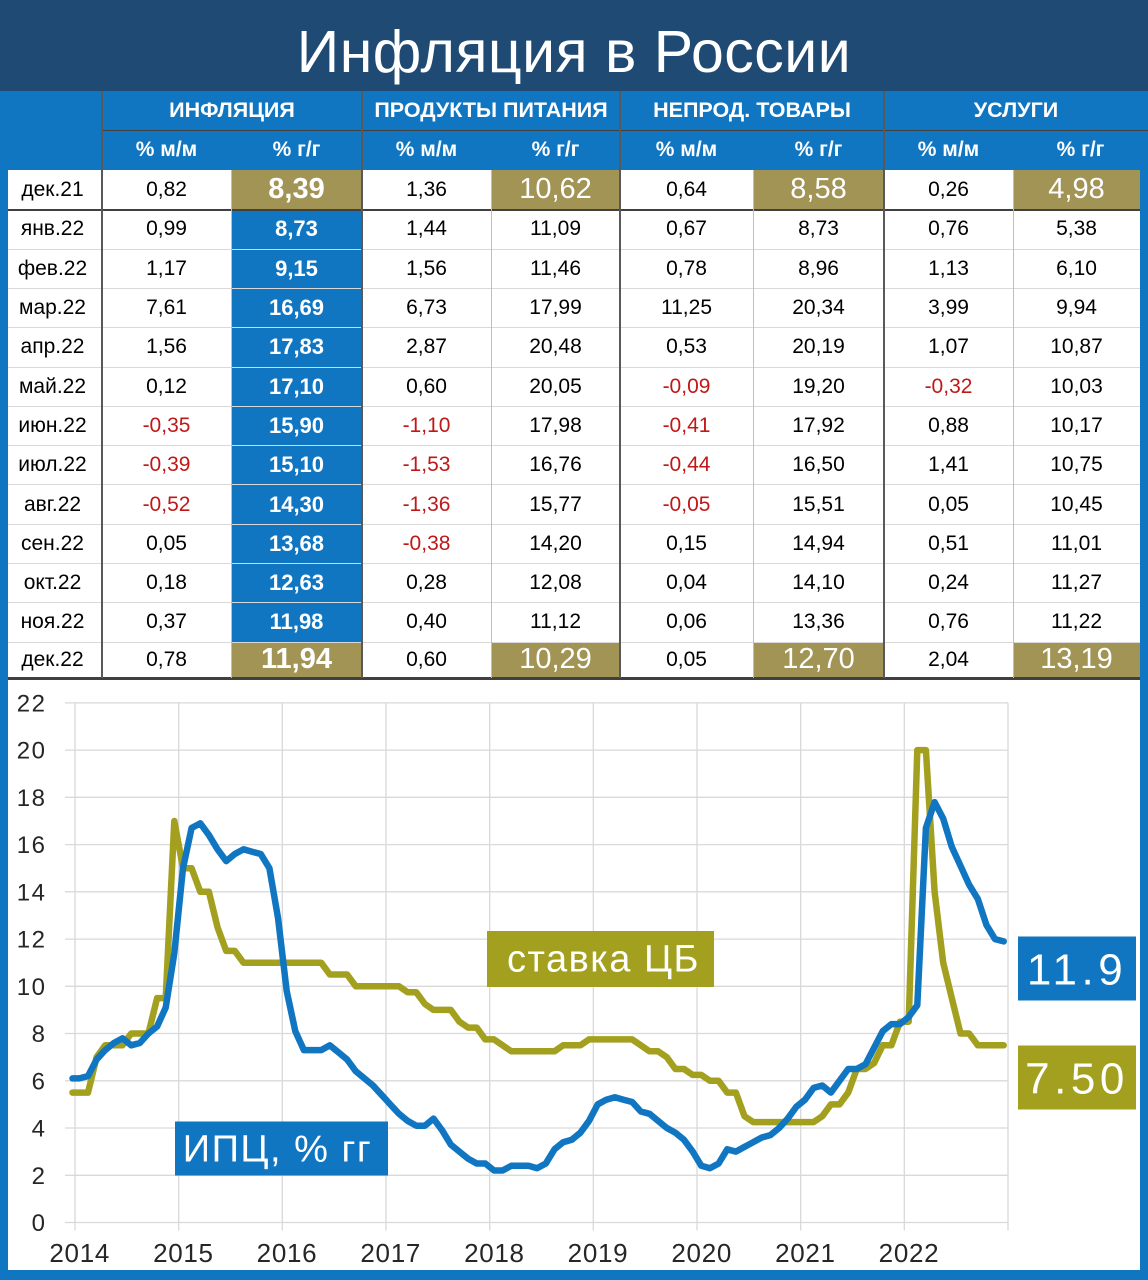 Image resolution: width=1148 pixels, height=1280 pixels. I want to click on svg-text: 2021, so click(805, 1253).